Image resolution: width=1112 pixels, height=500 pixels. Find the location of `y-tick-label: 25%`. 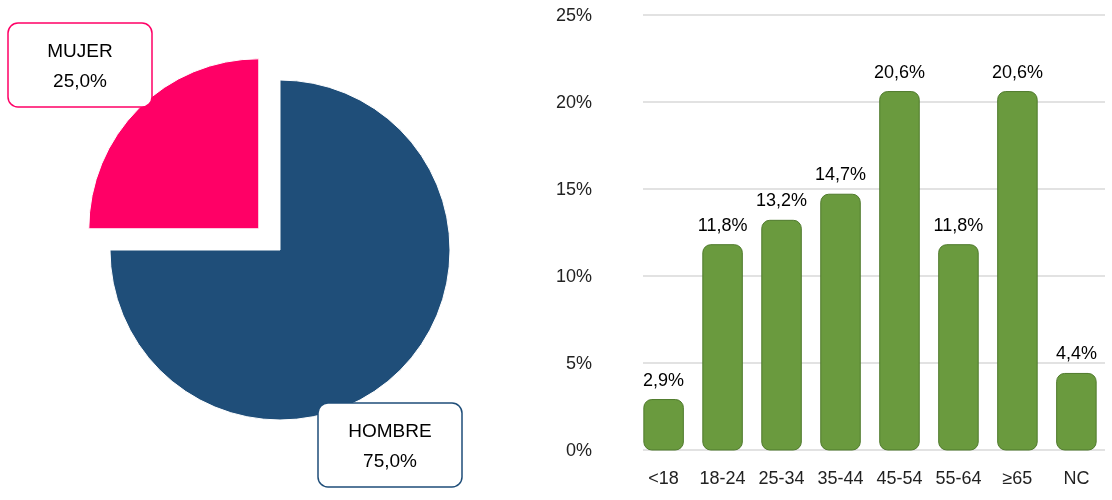

y-tick-label: 25% is located at coordinates (573, 15).